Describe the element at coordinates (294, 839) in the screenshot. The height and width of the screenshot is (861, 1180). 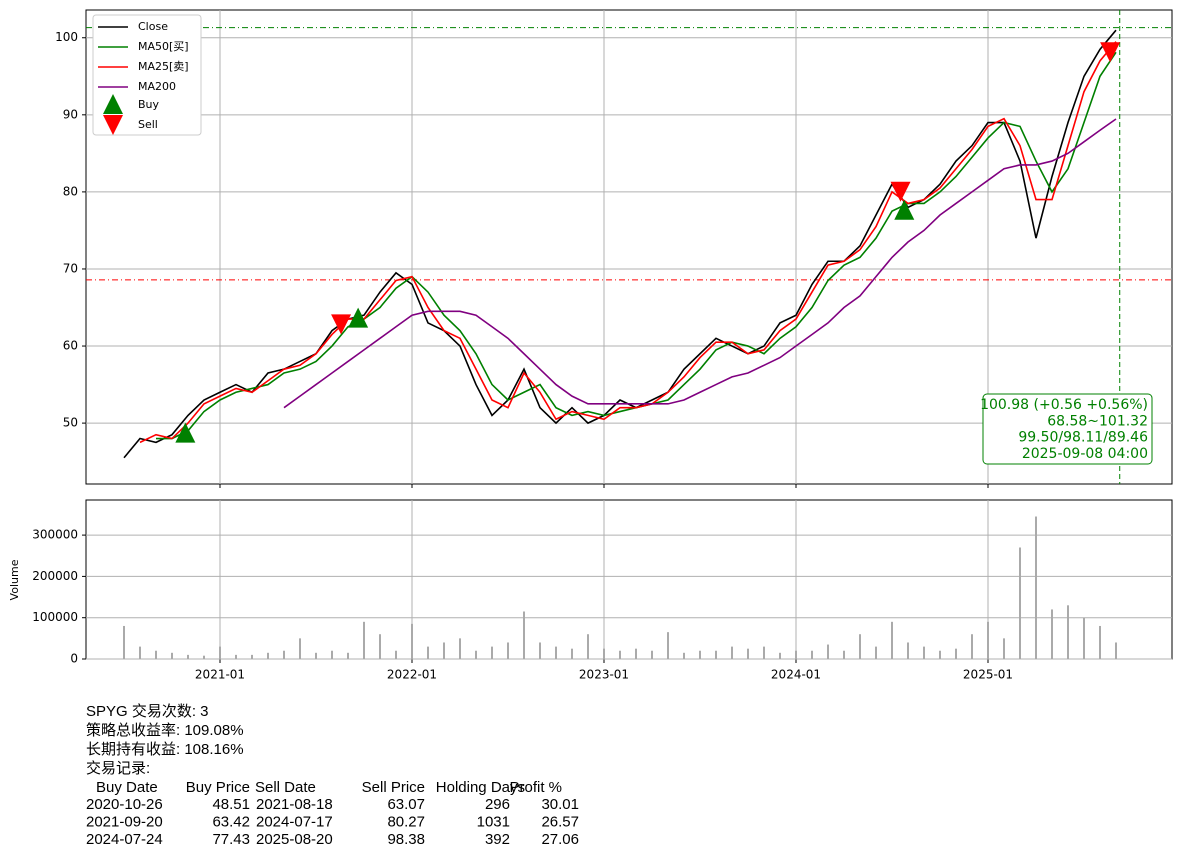
I see `table-cell: 2025-08-20` at that location.